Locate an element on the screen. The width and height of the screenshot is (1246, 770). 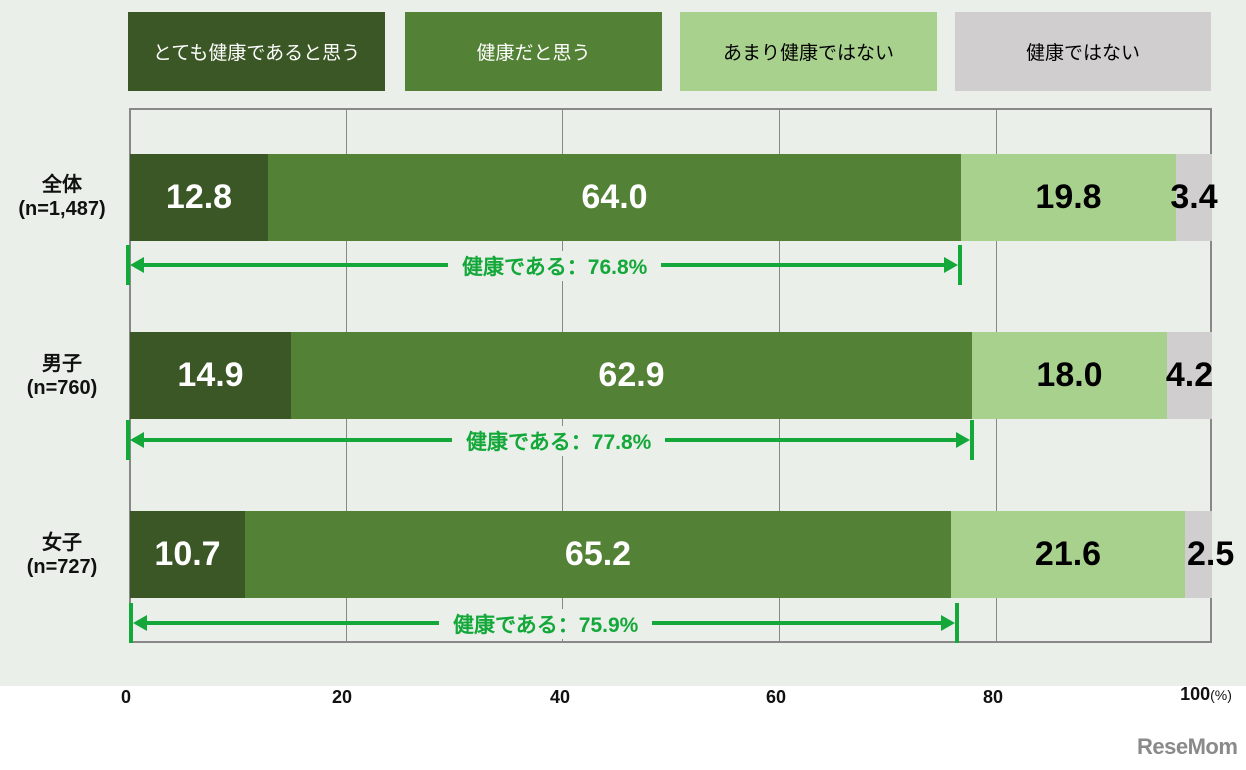
healthy-total-bracket-girls: 健康である：75.9% is located at coordinates (544, 623).